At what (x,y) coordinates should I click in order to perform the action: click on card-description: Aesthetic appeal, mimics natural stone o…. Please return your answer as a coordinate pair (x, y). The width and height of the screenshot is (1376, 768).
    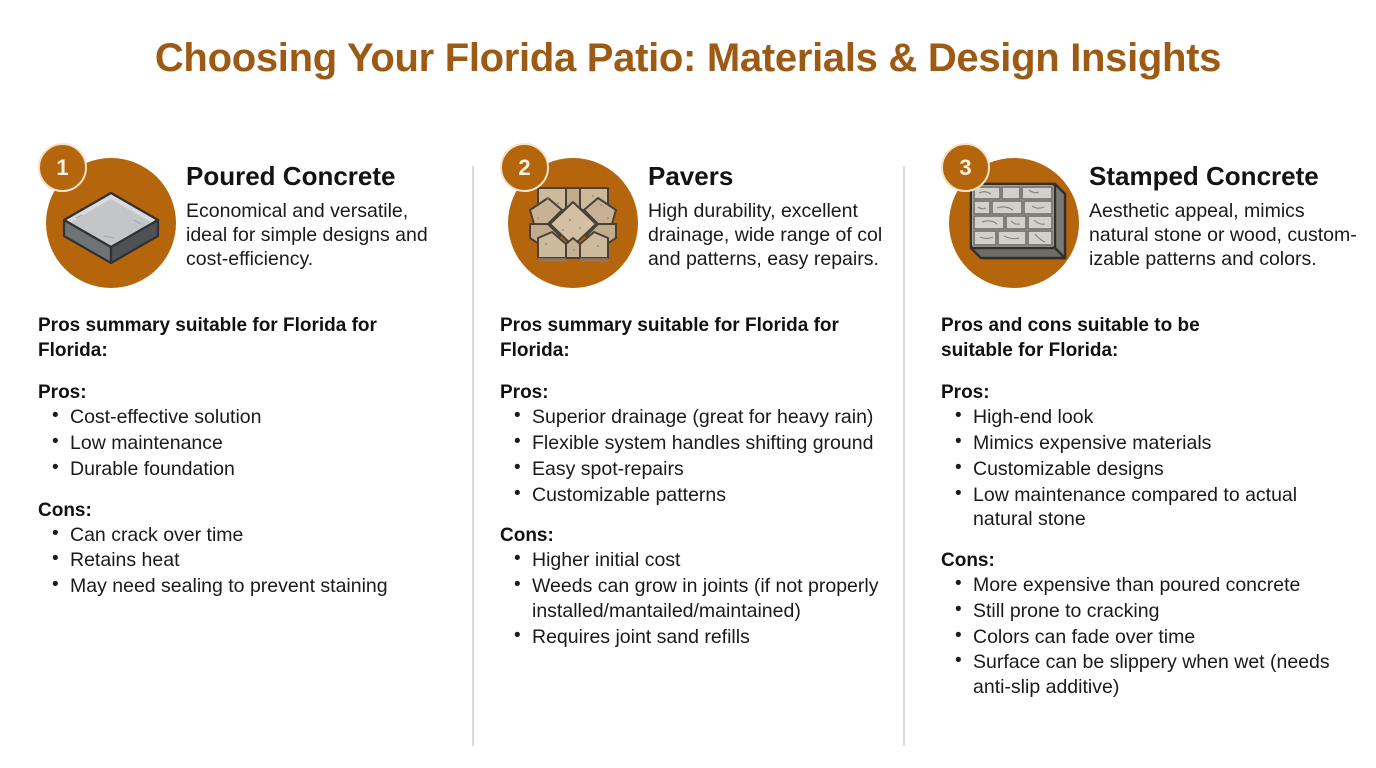
    Looking at the image, I should click on (1223, 235).